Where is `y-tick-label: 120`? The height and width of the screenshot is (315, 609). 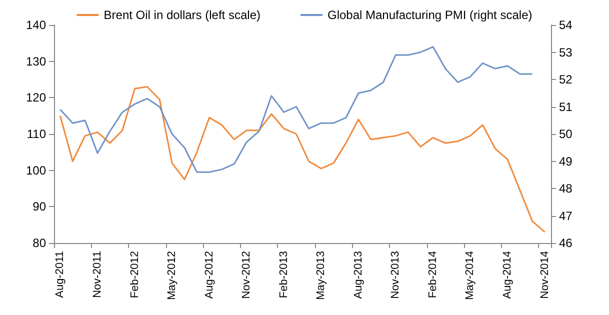
y-tick-label: 120 is located at coordinates (36, 97).